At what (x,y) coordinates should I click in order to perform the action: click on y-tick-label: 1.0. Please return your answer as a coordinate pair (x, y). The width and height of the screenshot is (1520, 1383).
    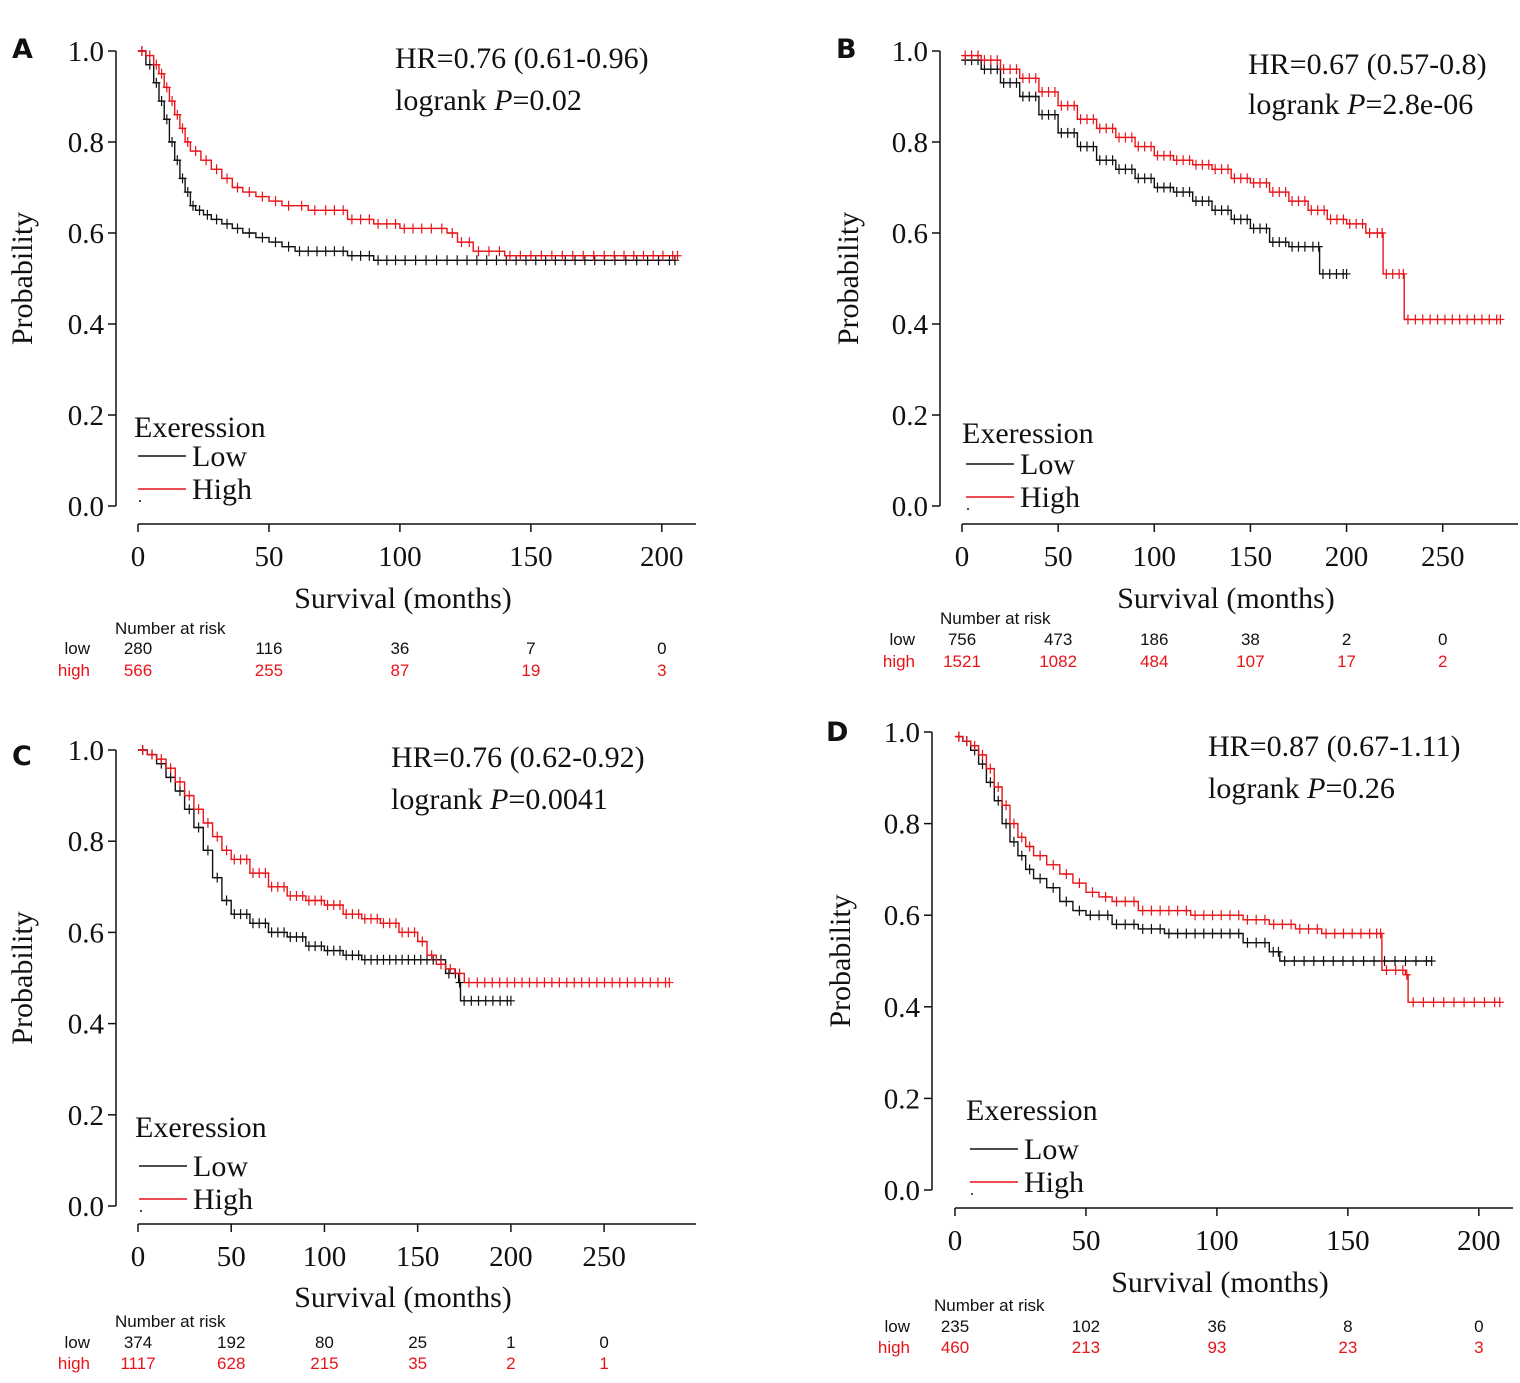
    Looking at the image, I should click on (86, 52).